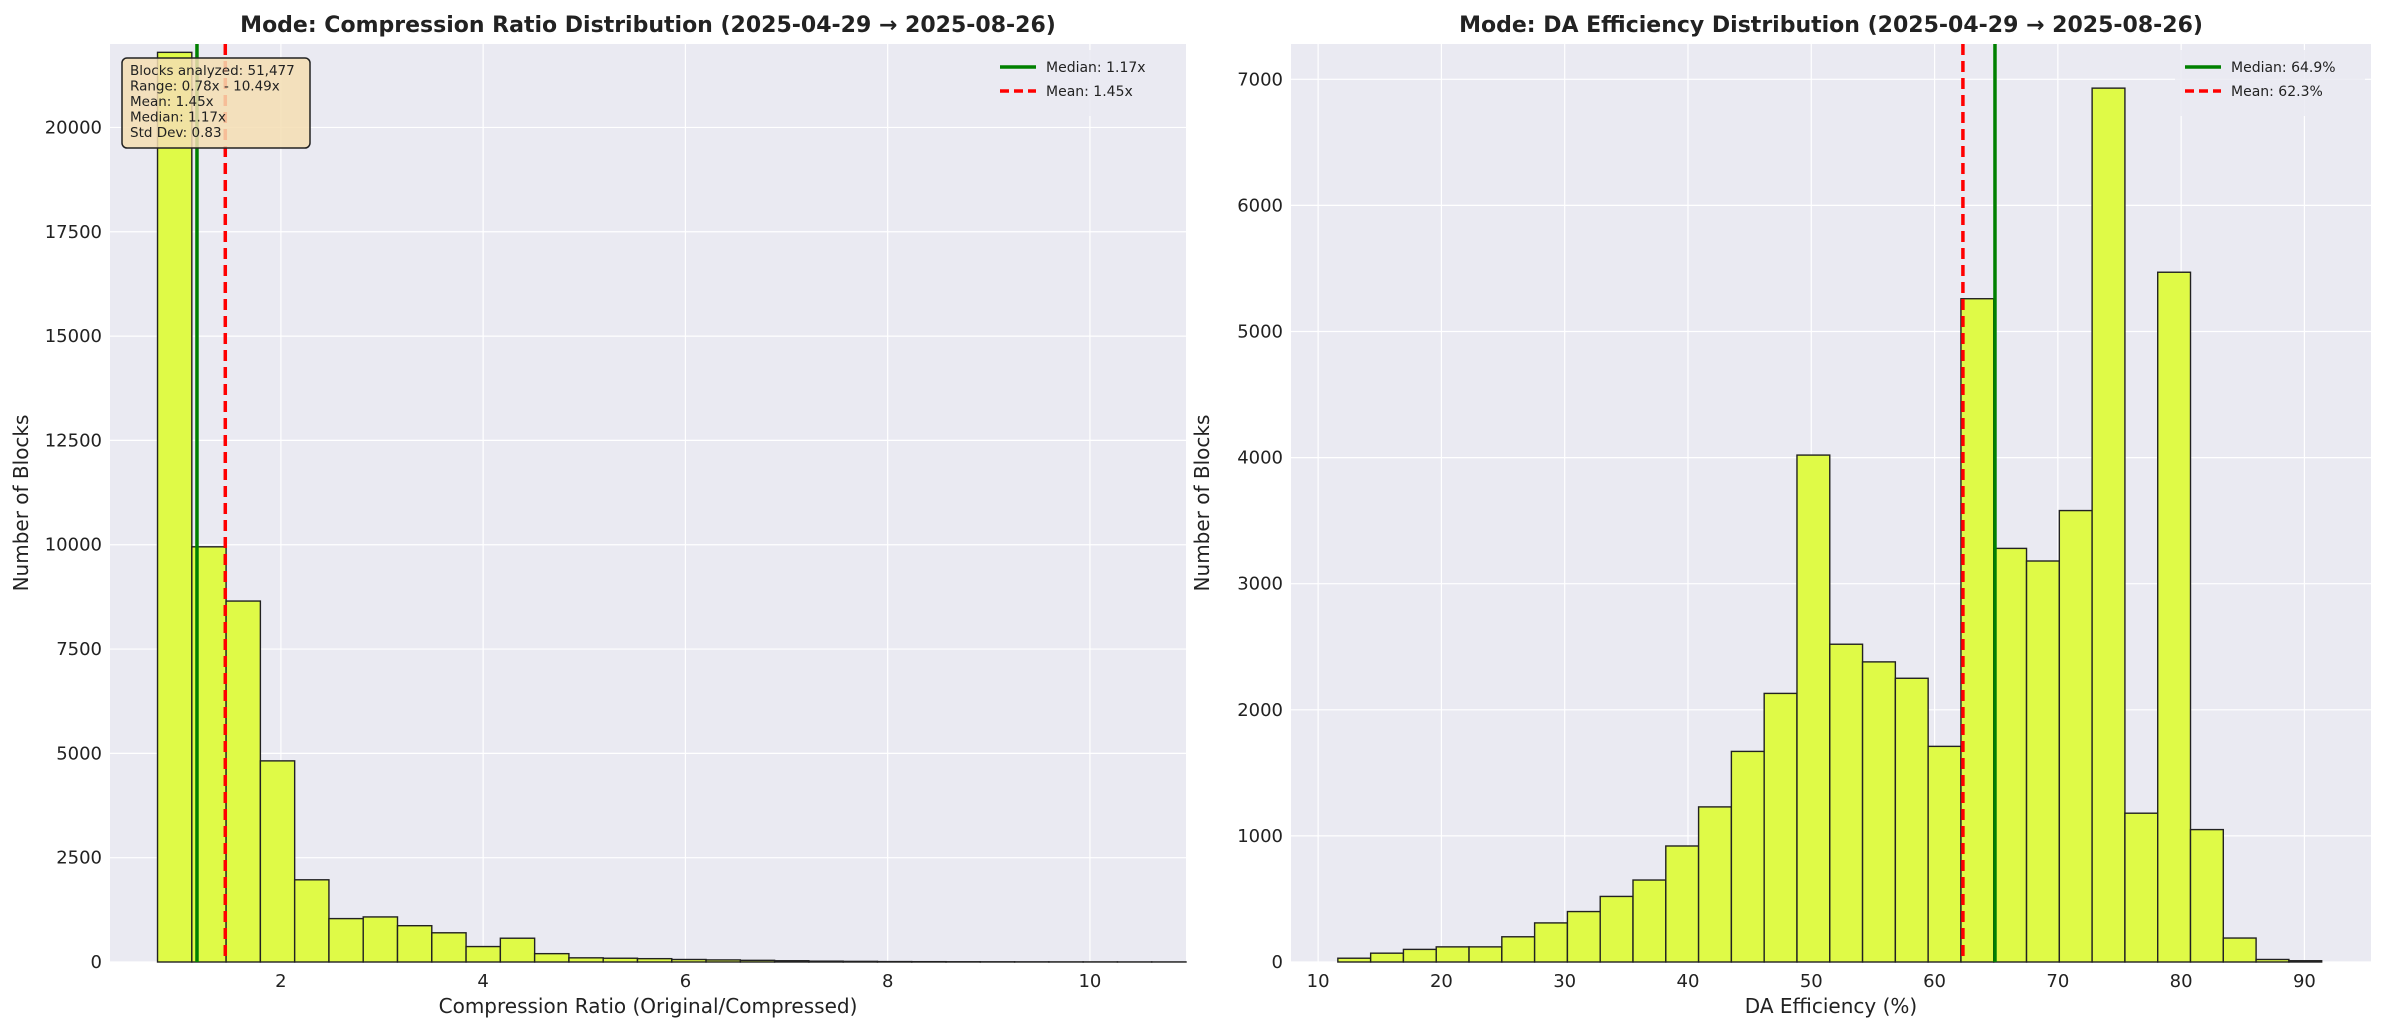  I want to click on stats-line: Median: 1.17x, so click(178, 118).